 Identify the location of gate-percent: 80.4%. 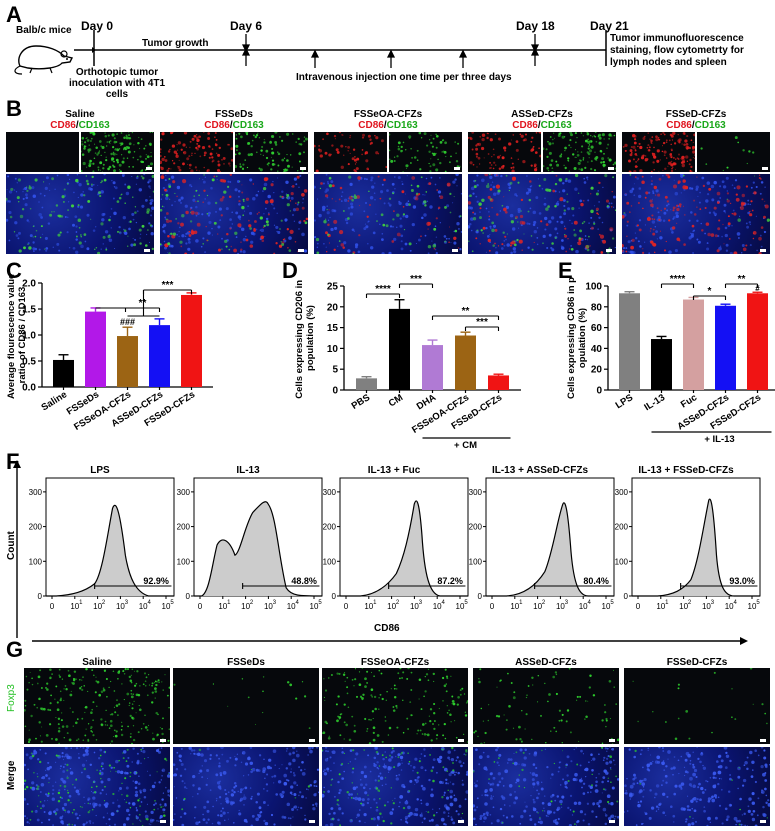
(596, 581).